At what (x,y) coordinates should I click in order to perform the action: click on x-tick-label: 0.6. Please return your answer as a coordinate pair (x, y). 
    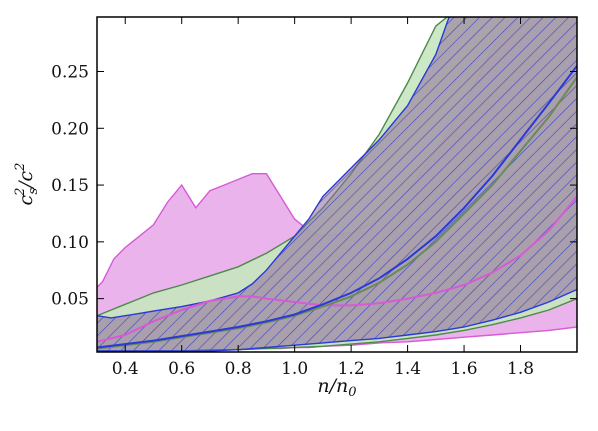
    Looking at the image, I should click on (181, 369).